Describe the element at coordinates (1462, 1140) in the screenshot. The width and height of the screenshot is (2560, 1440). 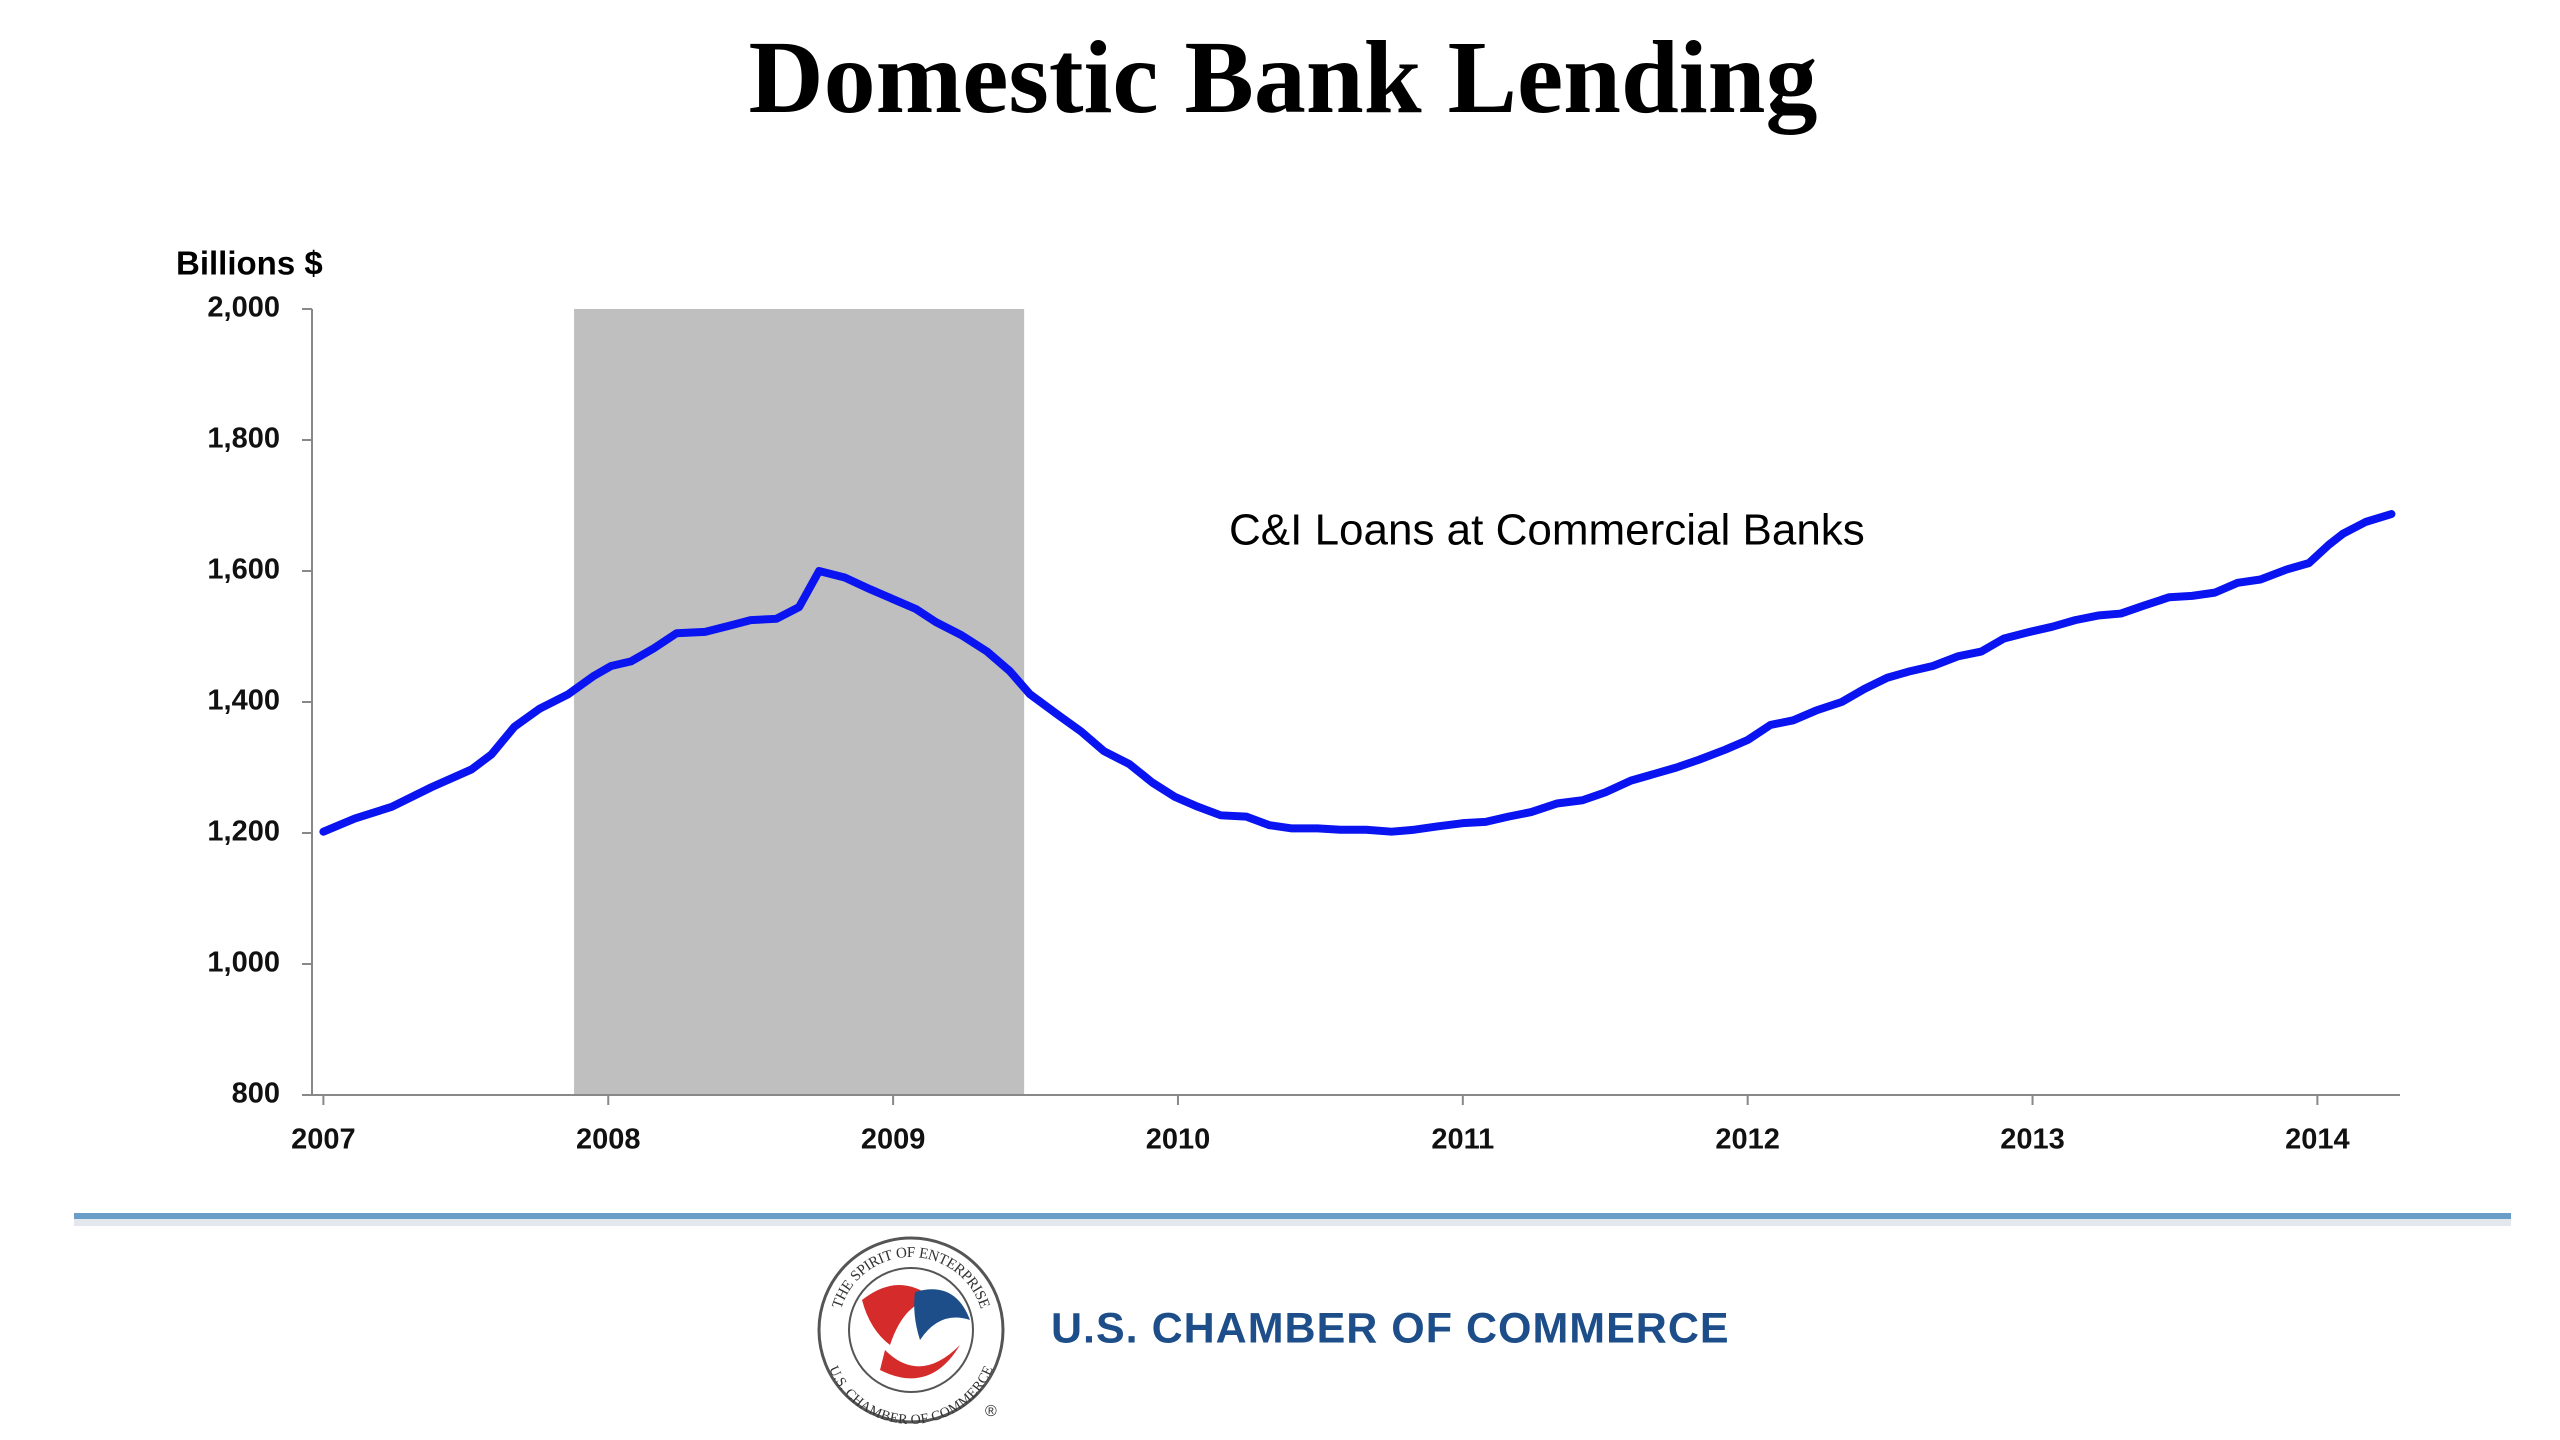
I see `x-tick-label: 2011` at that location.